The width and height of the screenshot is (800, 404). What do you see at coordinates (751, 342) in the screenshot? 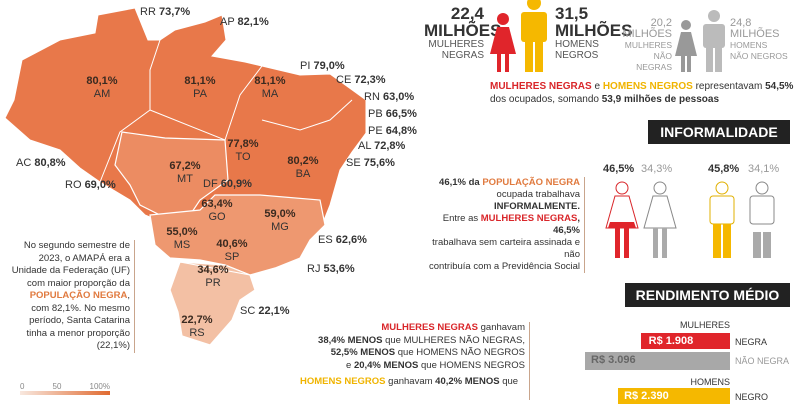
I see `income-label: NEGRA` at bounding box center [751, 342].